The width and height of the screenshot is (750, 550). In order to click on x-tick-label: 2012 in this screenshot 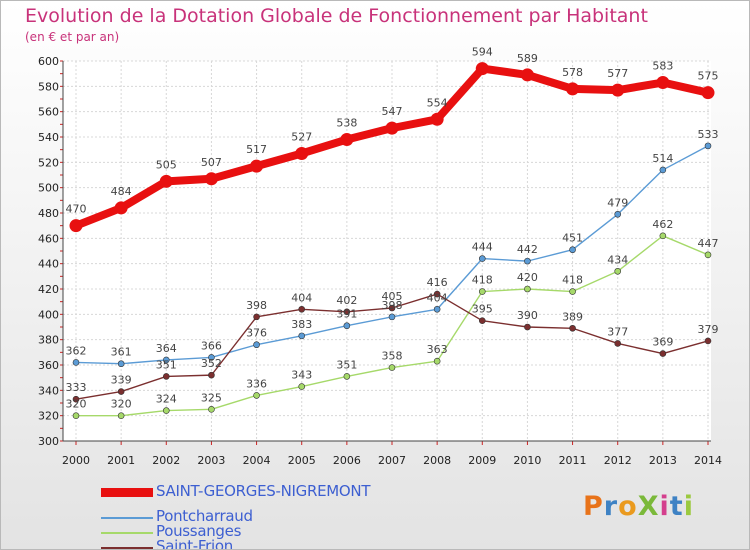, I will do `click(618, 460)`.